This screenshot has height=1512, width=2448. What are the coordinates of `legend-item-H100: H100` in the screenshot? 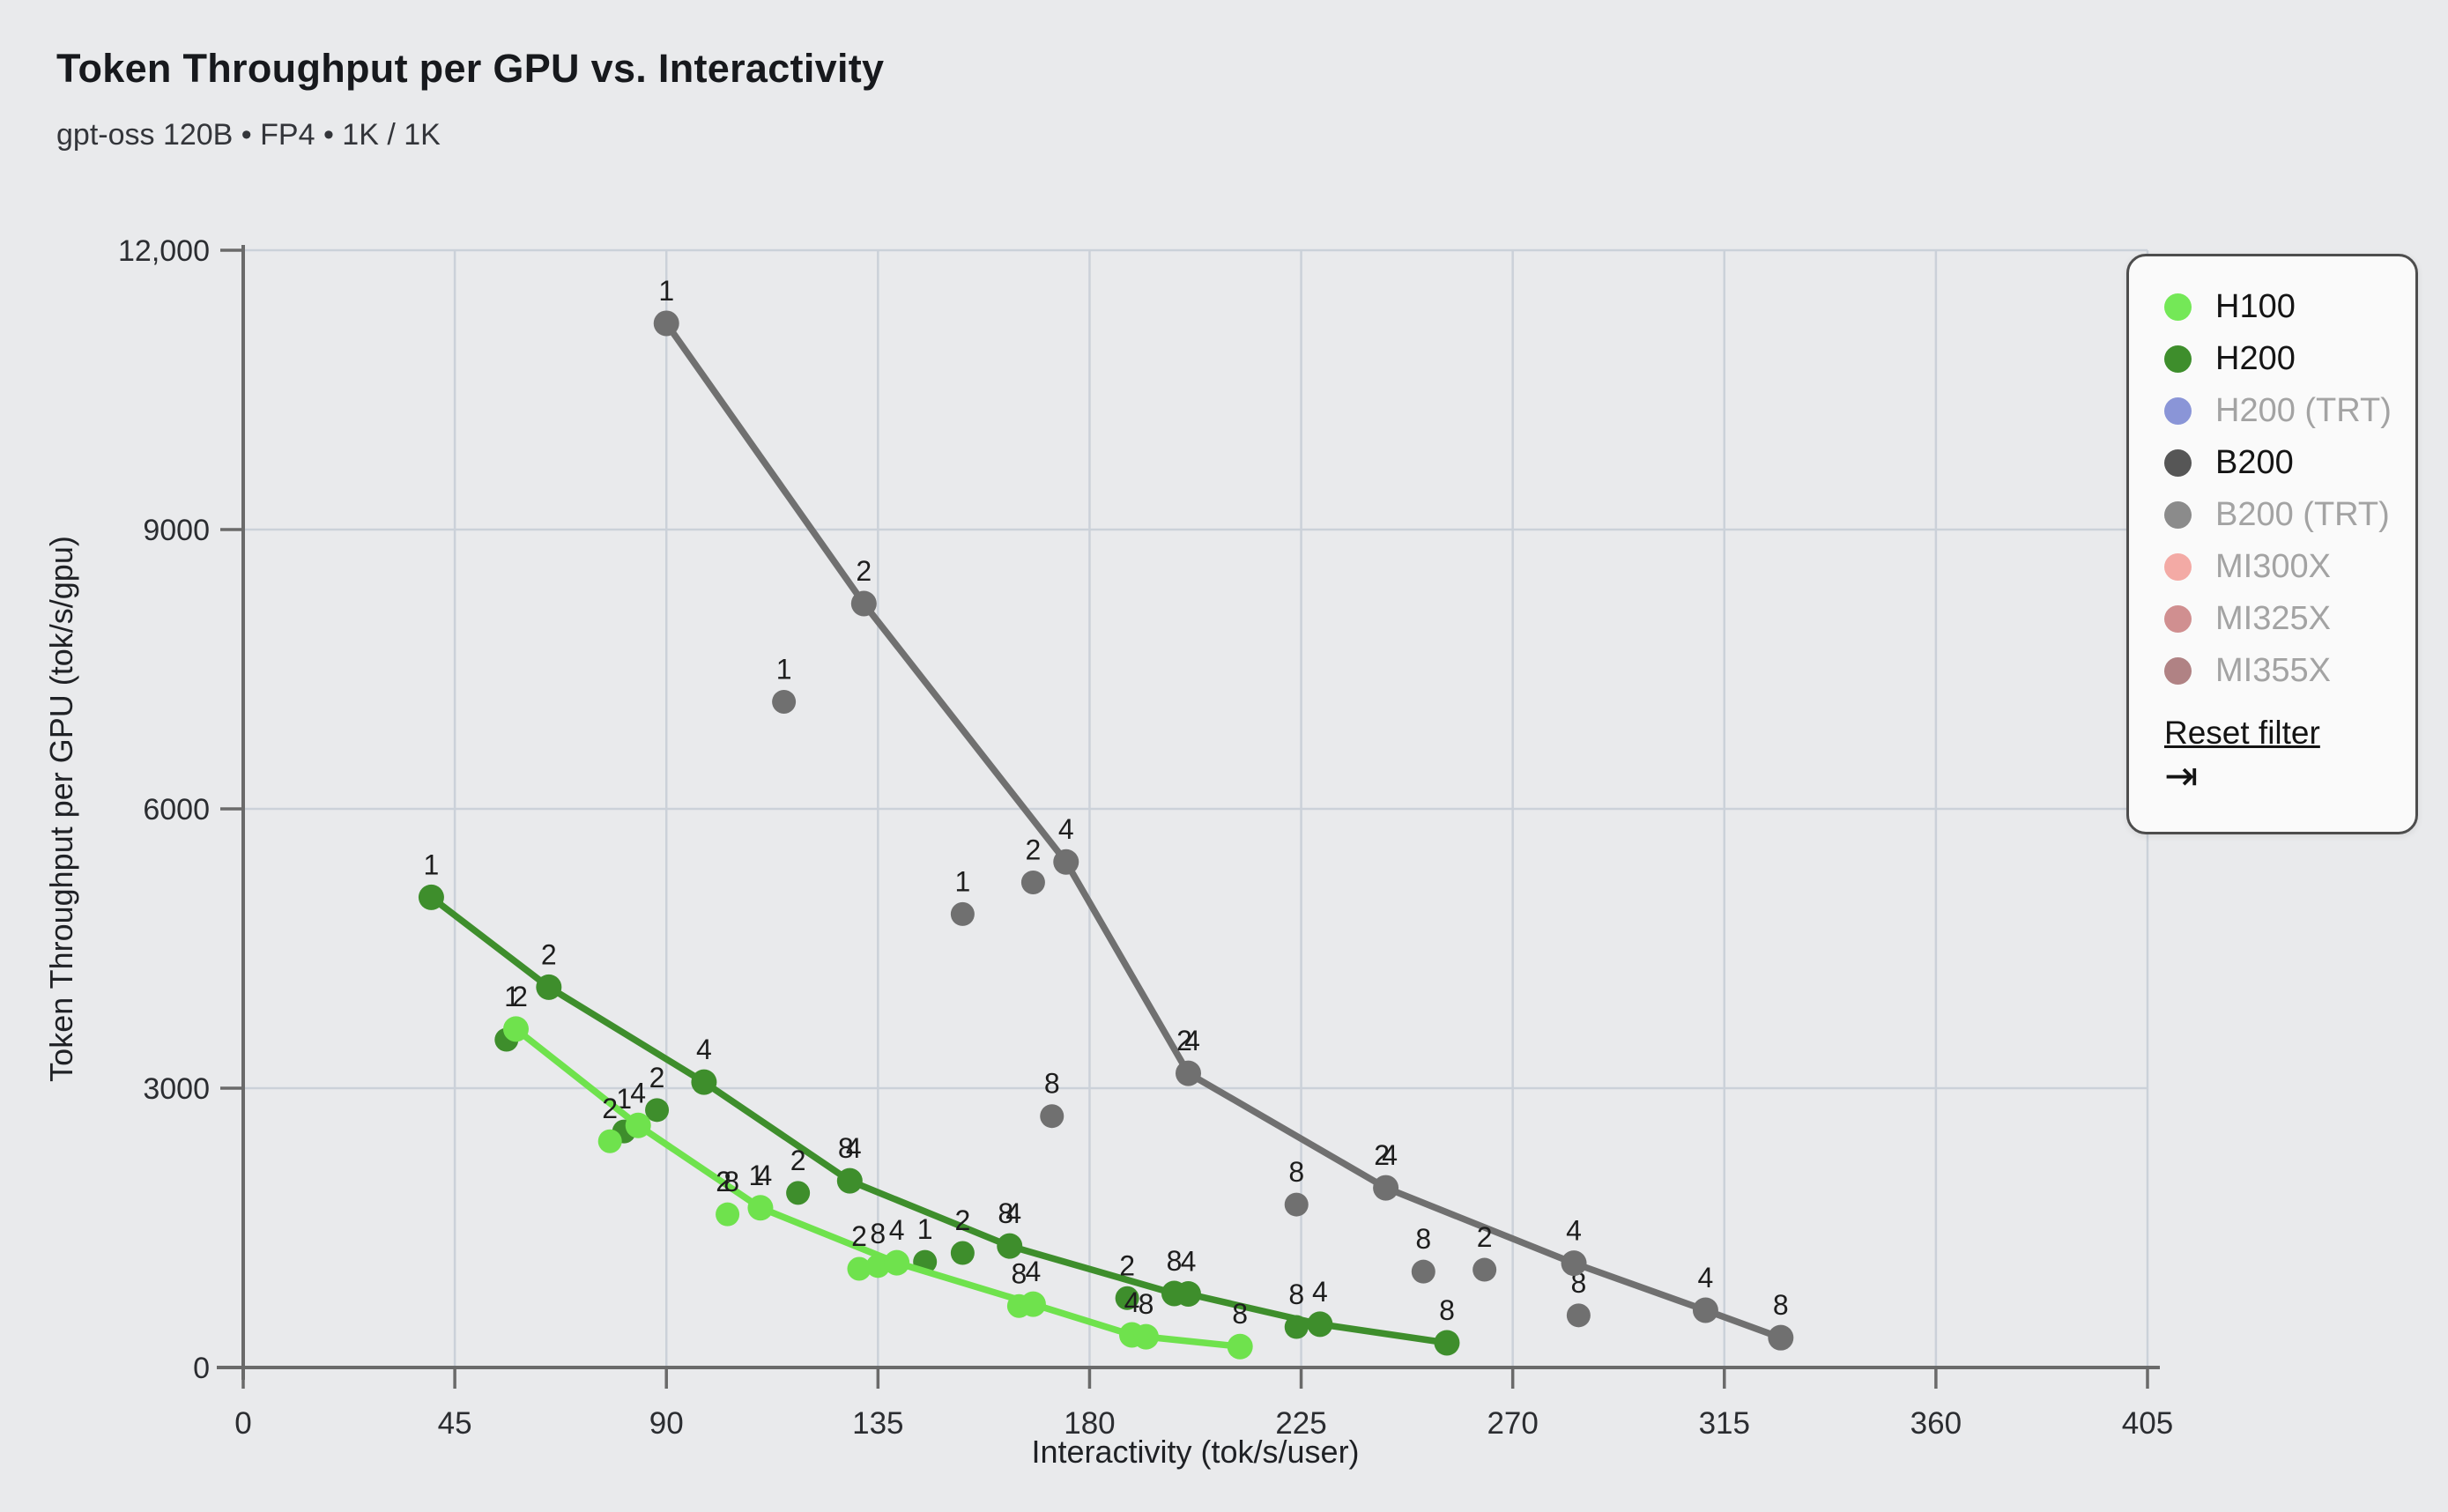 It's located at (2289, 307).